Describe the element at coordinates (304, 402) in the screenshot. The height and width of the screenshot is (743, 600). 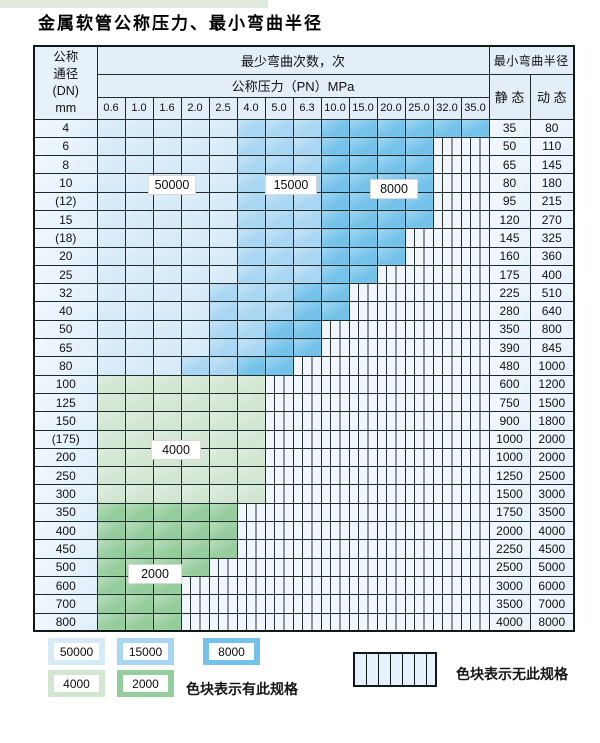
I see `table-row: 125 750 1500` at that location.